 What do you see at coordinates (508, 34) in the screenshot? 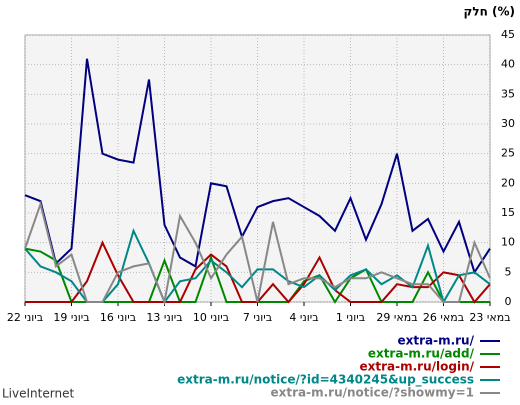
I see `y-tick-label: 45` at bounding box center [508, 34].